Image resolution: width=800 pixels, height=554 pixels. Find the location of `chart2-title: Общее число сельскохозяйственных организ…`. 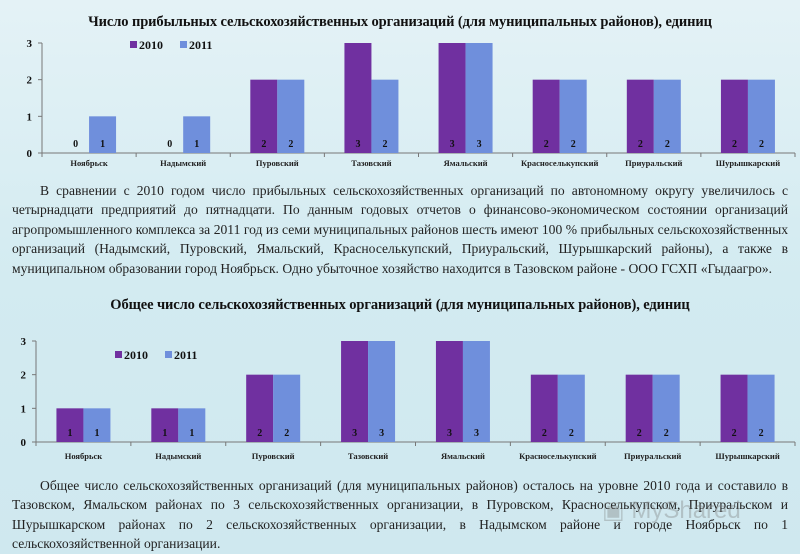

chart2-title: Общее число сельскохозяйственных организ… is located at coordinates (400, 305).